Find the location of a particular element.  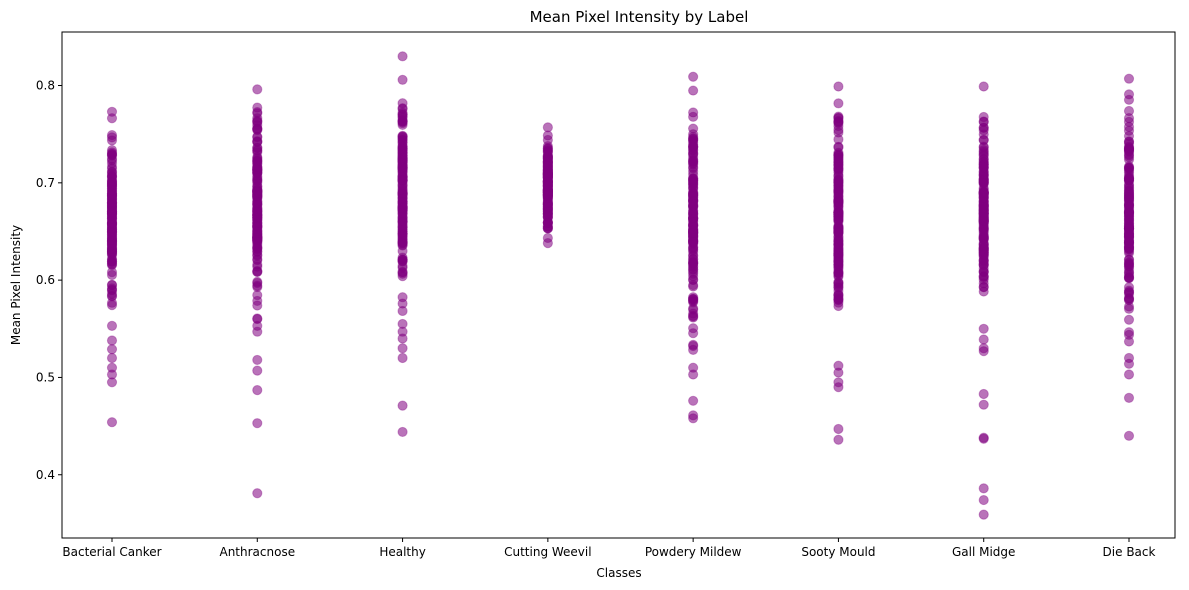

y-axis: 0.4 0.5 0.6 0.7 0.8 is located at coordinates (49, 280).